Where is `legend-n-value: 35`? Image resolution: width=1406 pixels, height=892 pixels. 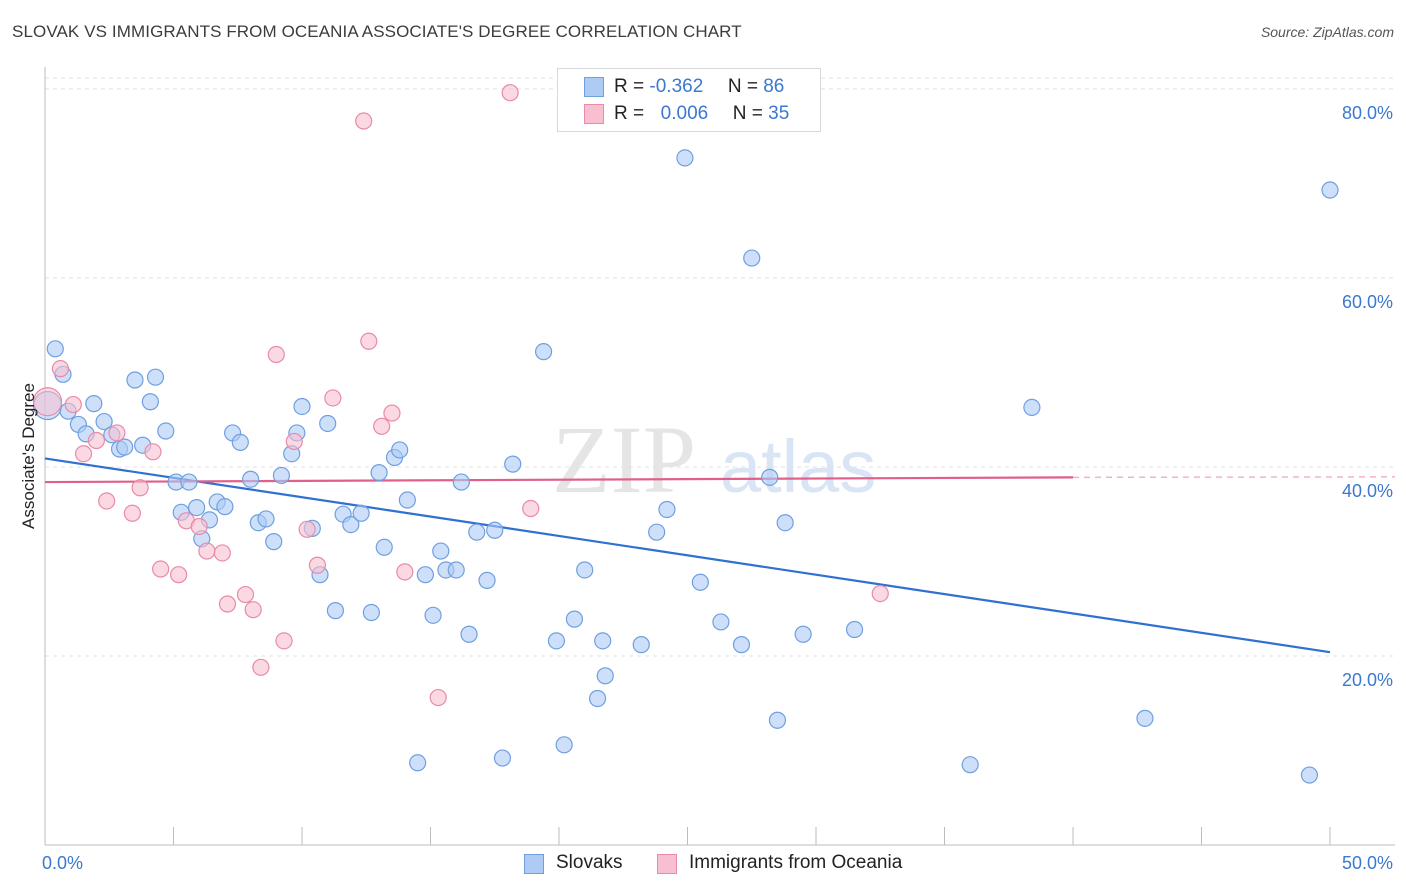
legend-n-value: 35 is located at coordinates (779, 113).